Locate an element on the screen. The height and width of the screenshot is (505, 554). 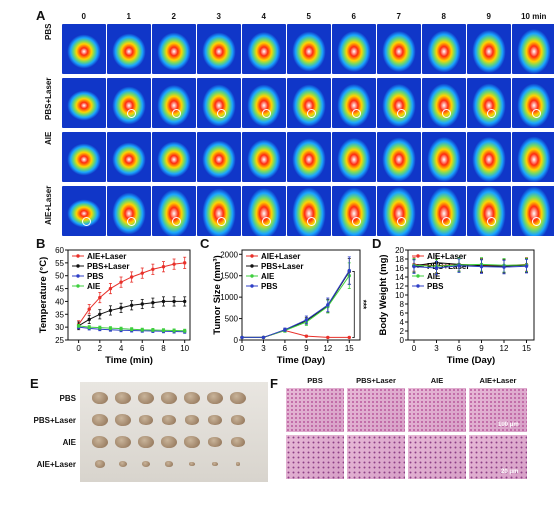
panel-f-letter: F is located at coordinates (274, 383).